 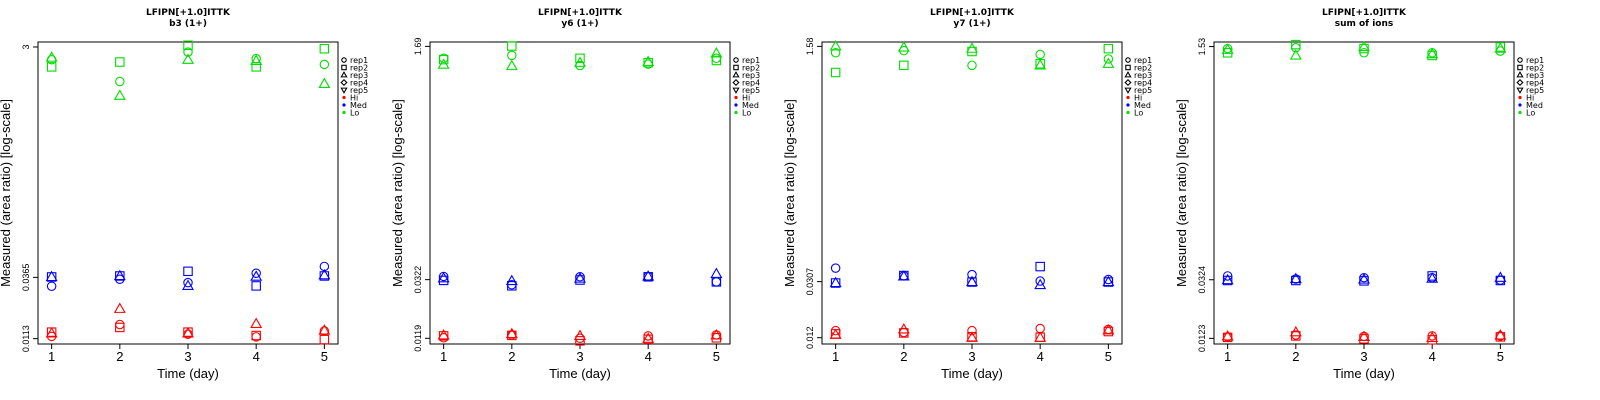 What do you see at coordinates (418, 47) in the screenshot?
I see `y-tick-label: 1.69` at bounding box center [418, 47].